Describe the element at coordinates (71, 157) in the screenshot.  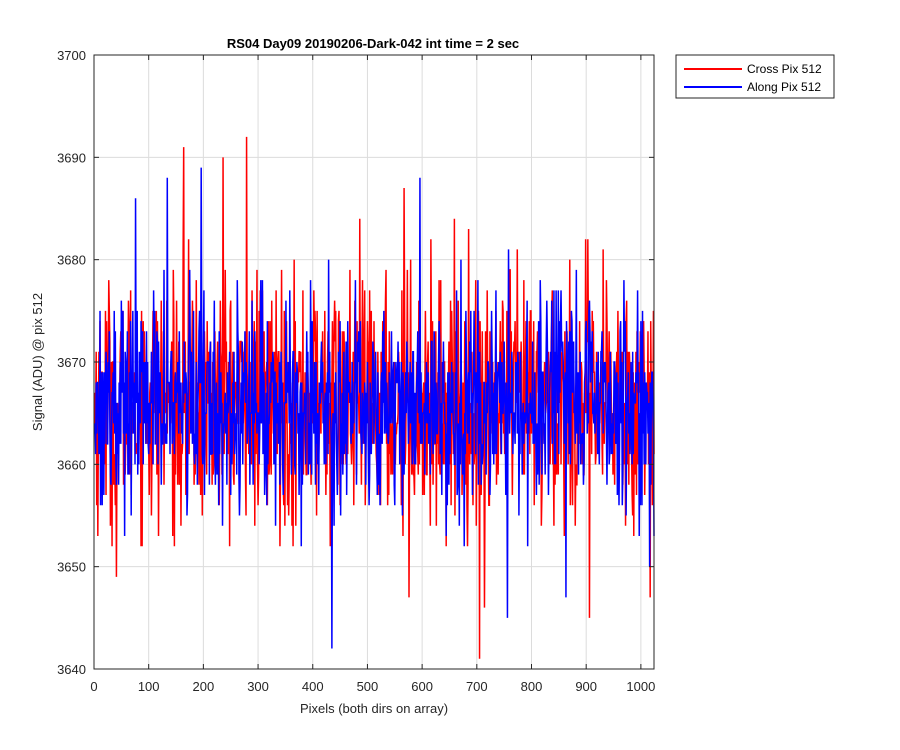
I see `y-tick-label: 3690` at that location.